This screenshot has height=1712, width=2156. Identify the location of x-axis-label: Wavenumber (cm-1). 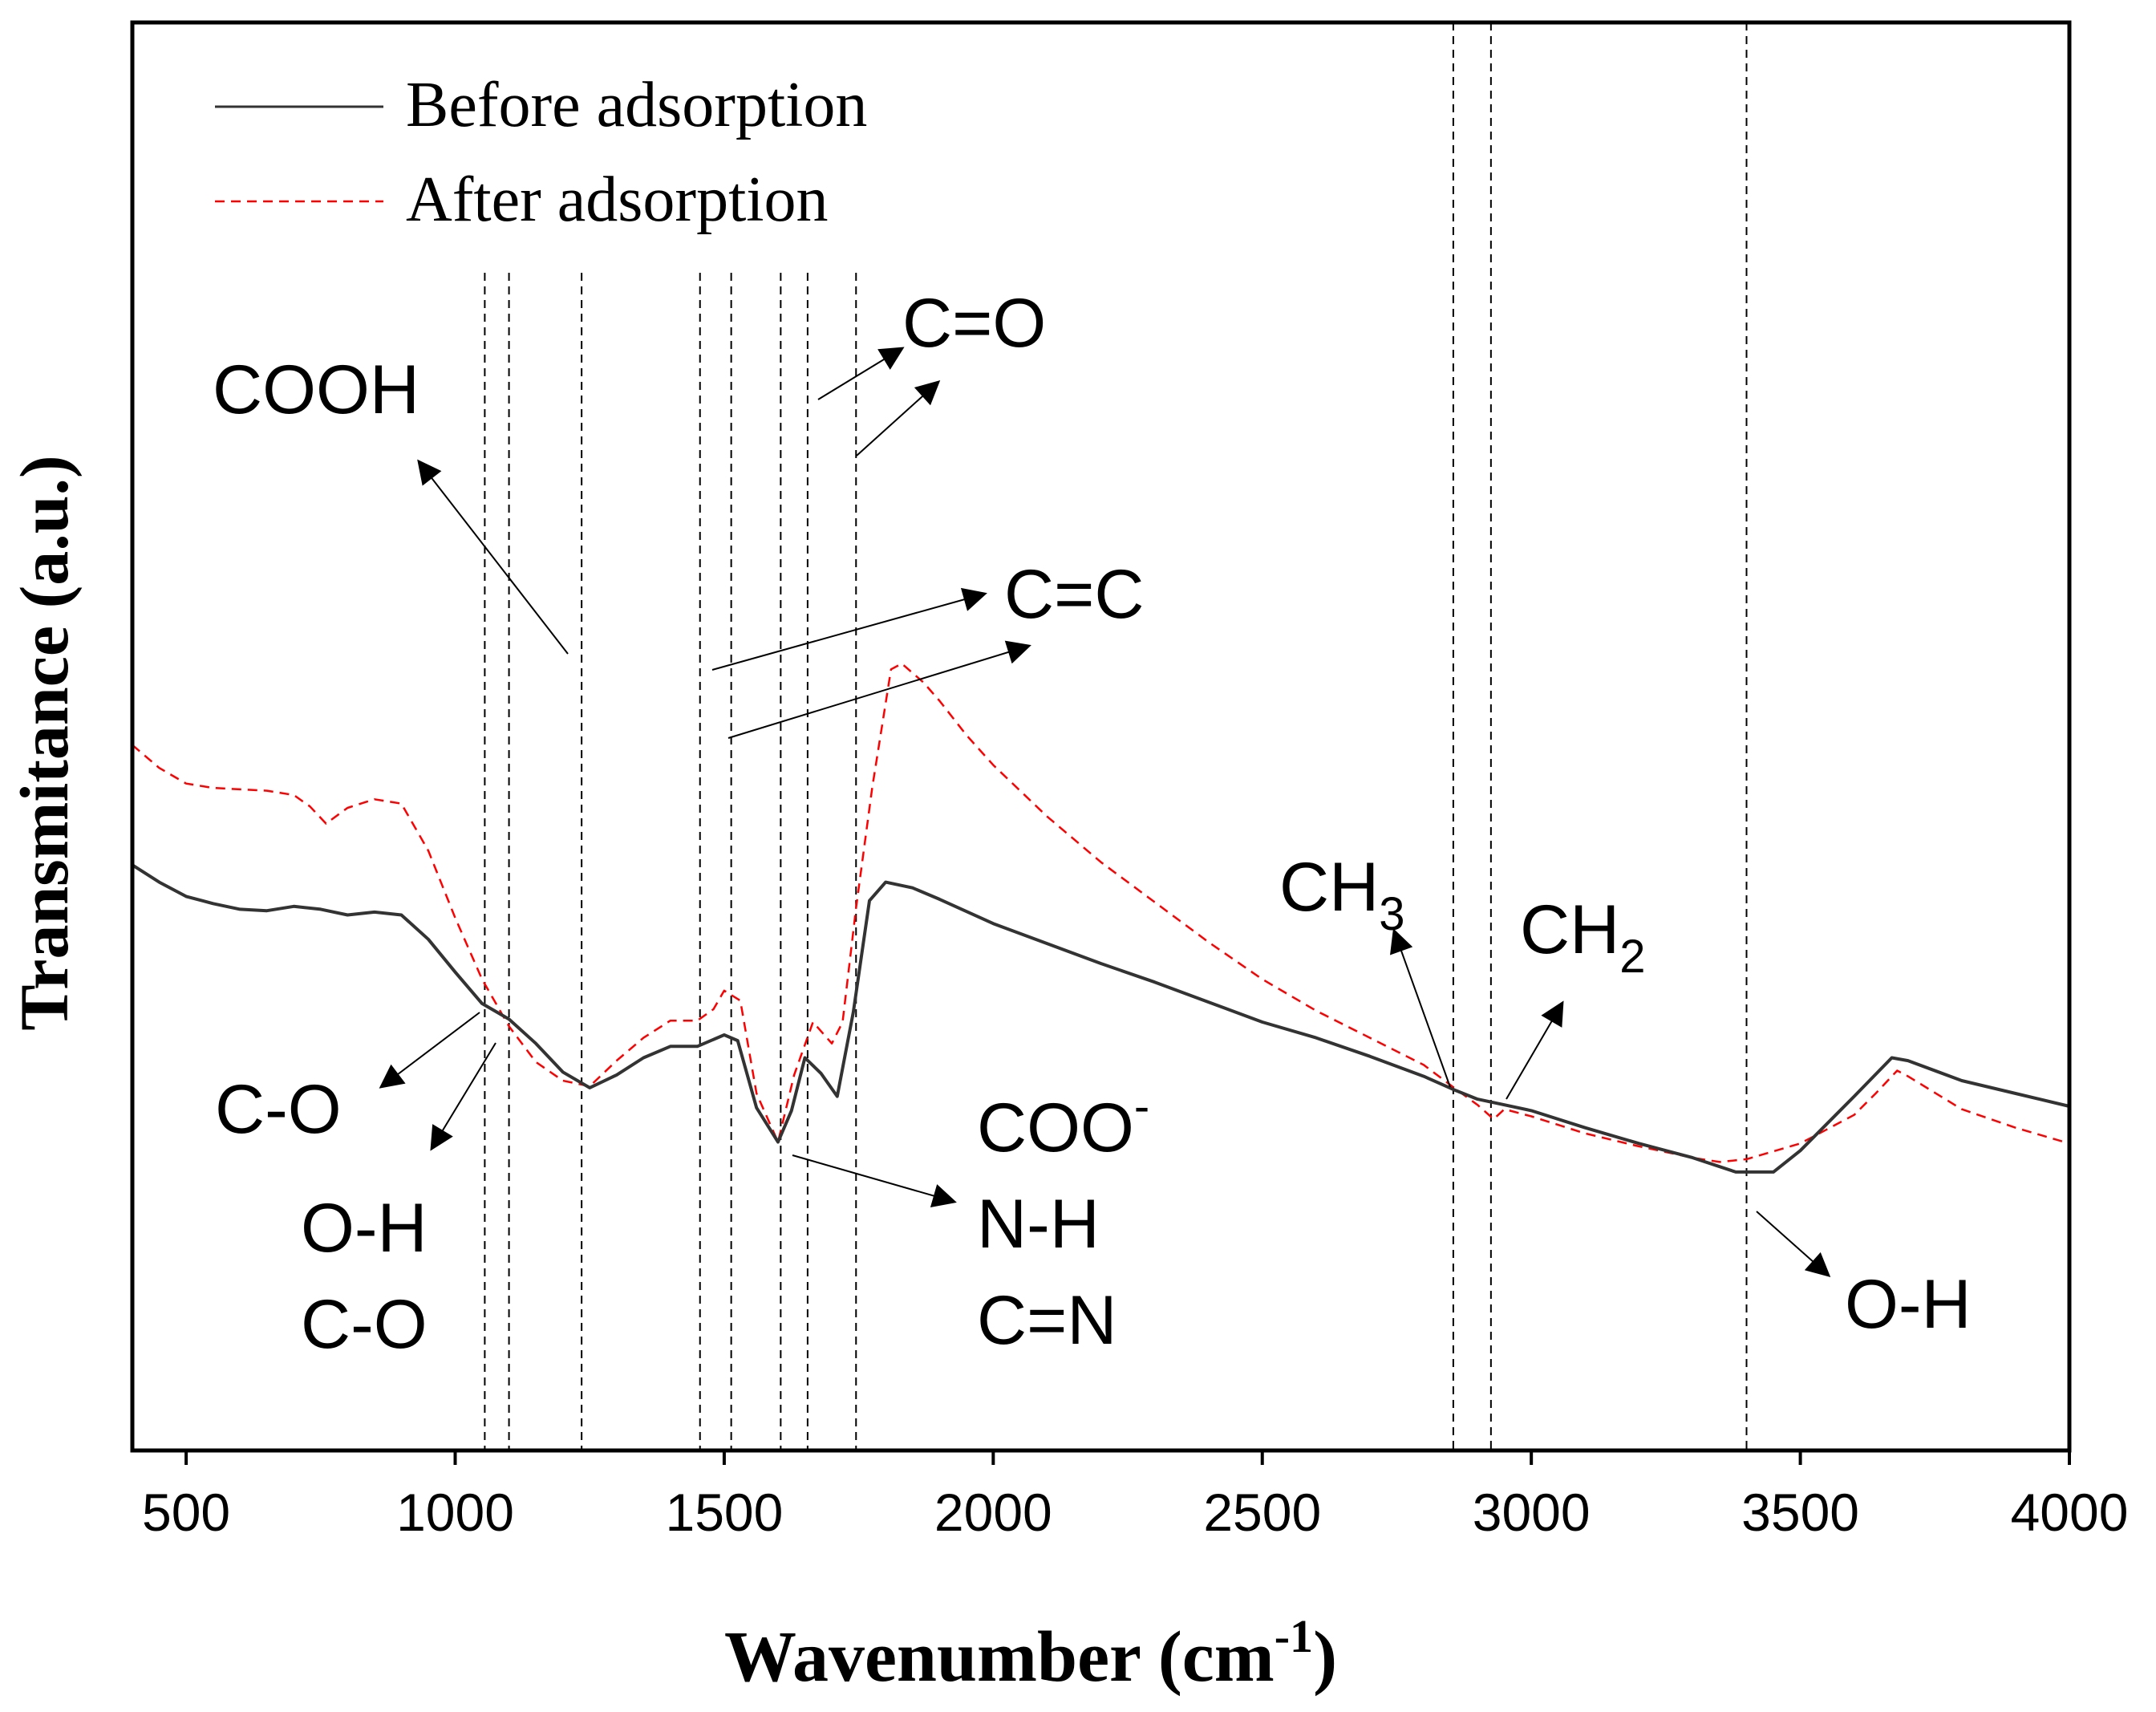
(1030, 1653).